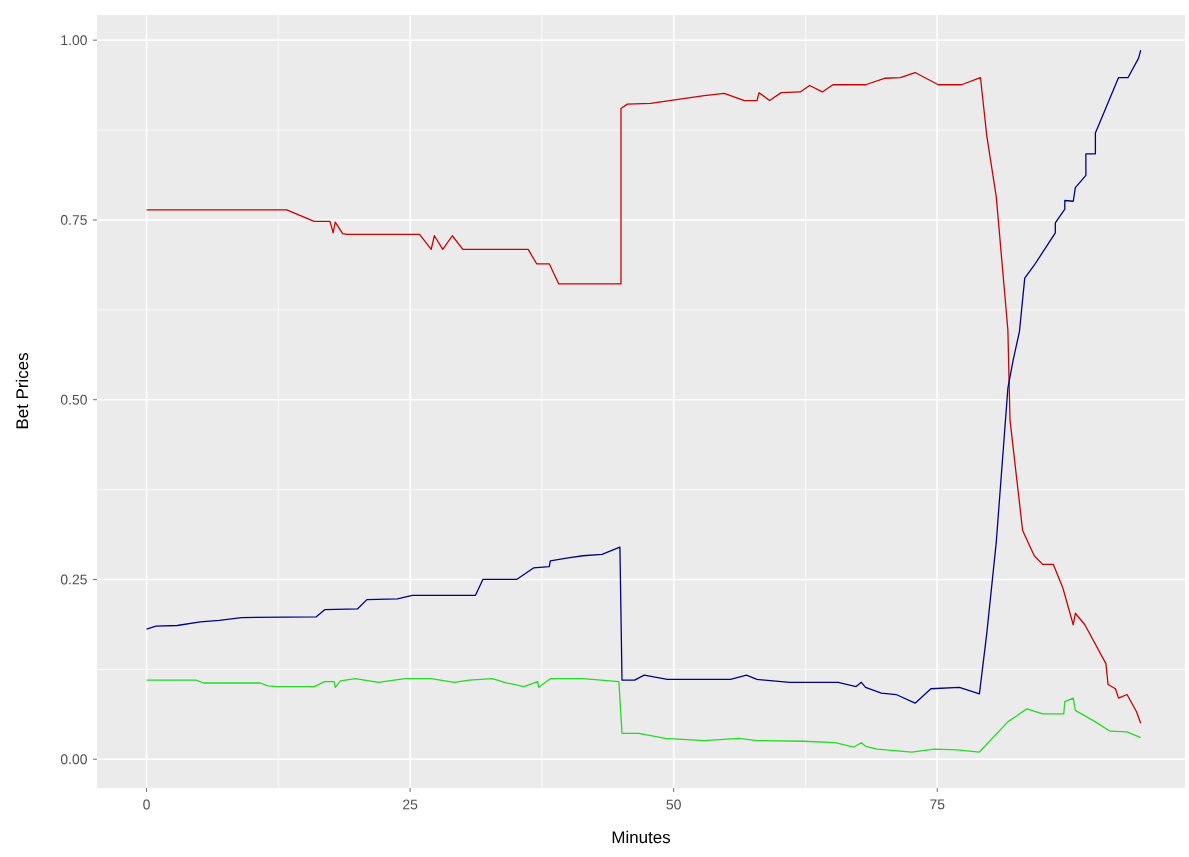  Describe the element at coordinates (673, 804) in the screenshot. I see `x-tick-label: 50` at that location.